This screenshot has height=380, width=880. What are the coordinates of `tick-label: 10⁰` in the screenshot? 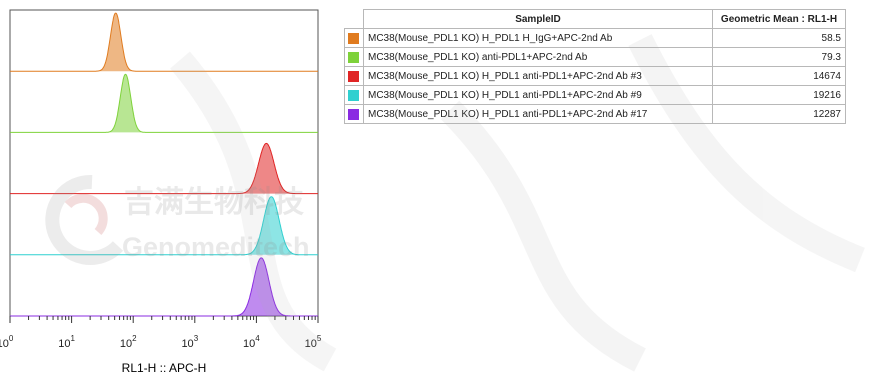 It's located at (7, 342).